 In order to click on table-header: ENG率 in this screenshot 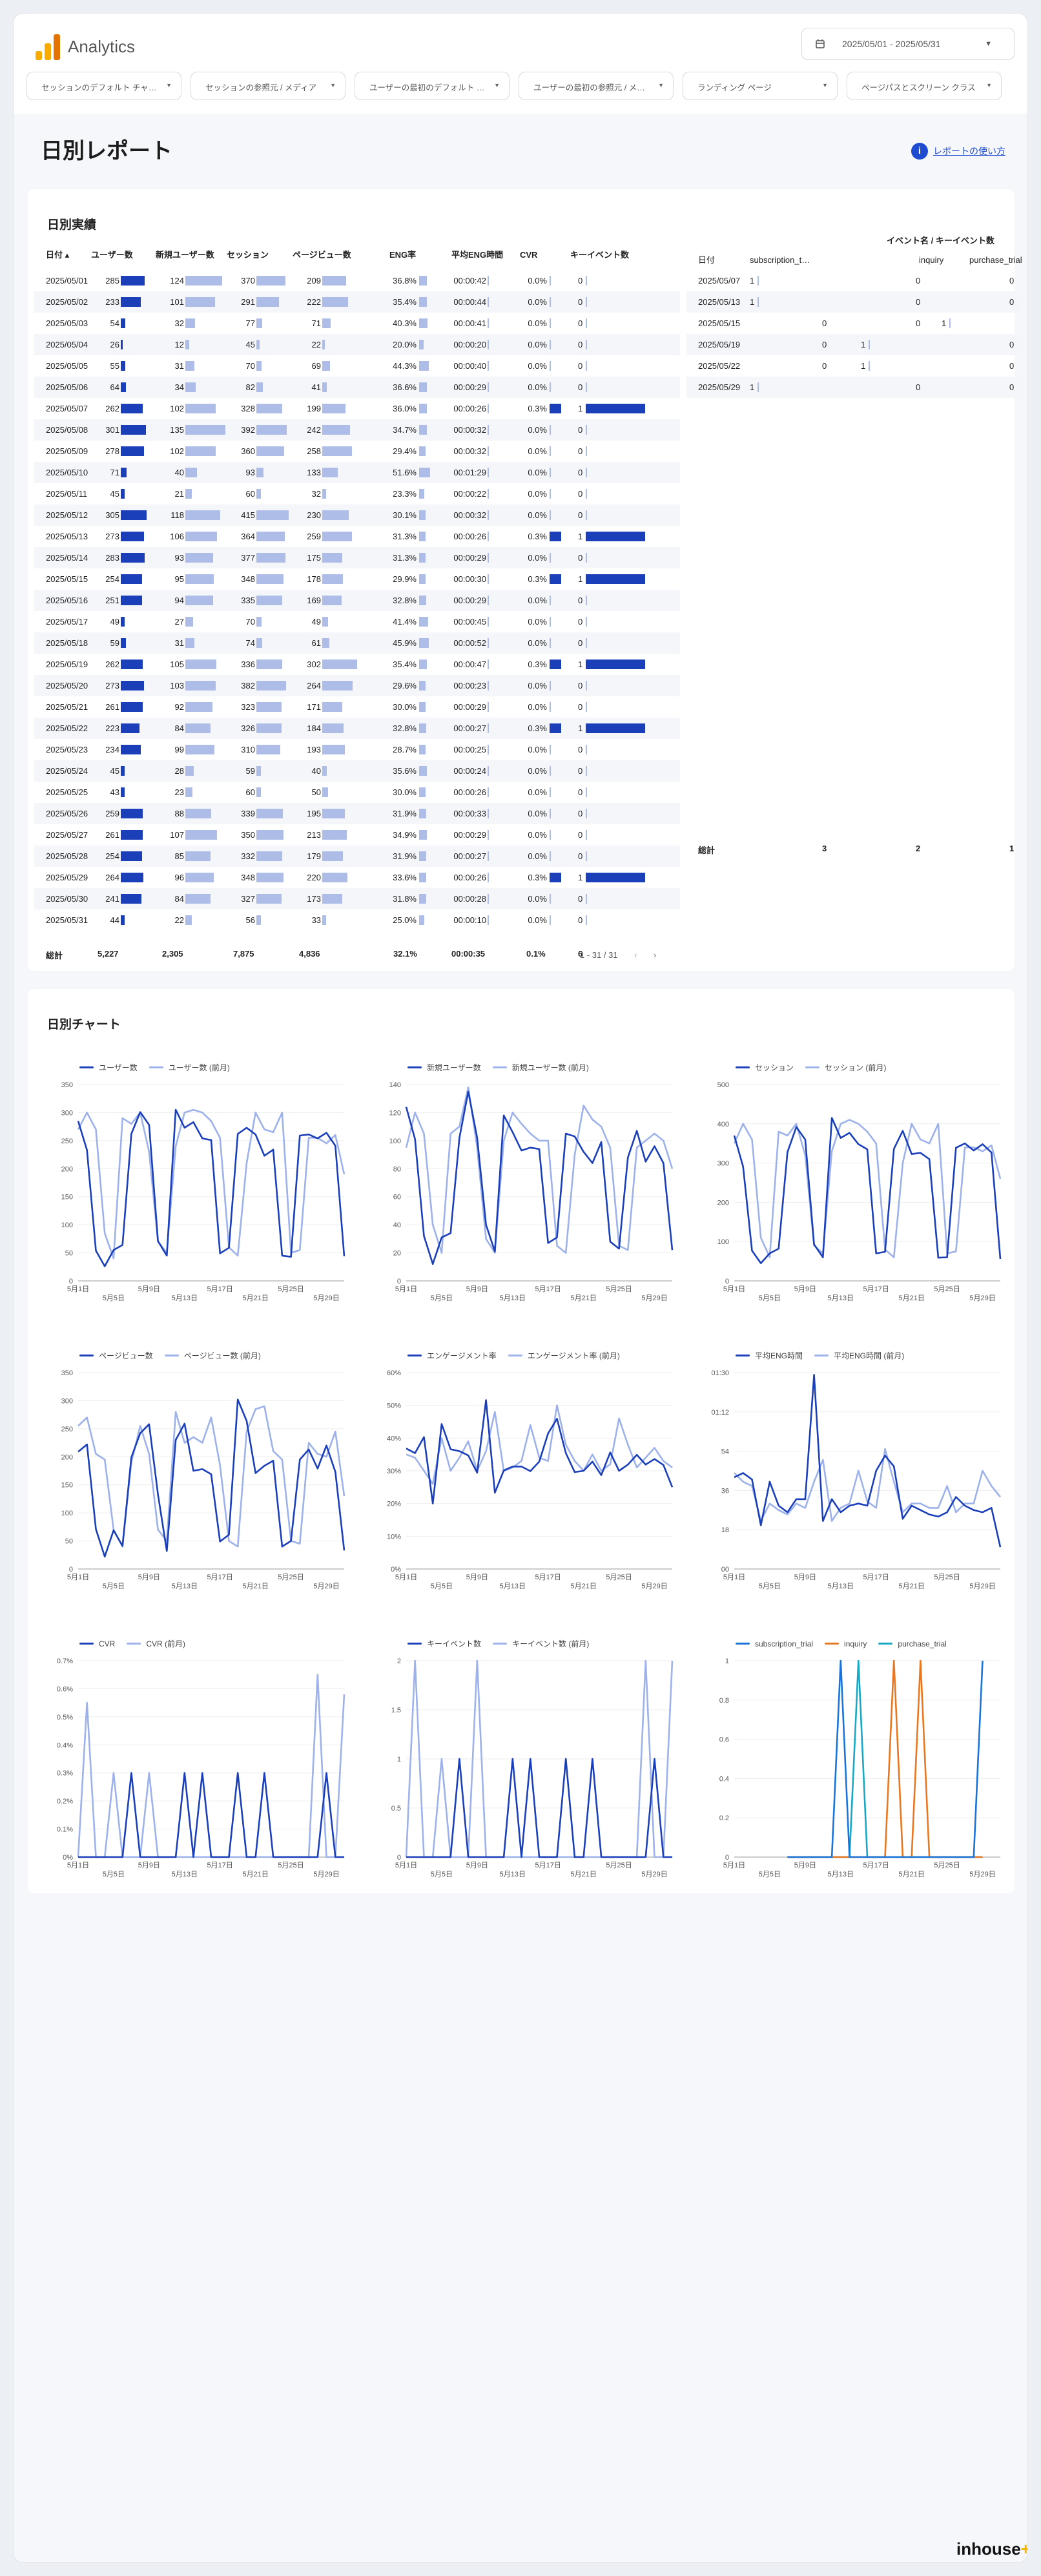, I will do `click(403, 255)`.